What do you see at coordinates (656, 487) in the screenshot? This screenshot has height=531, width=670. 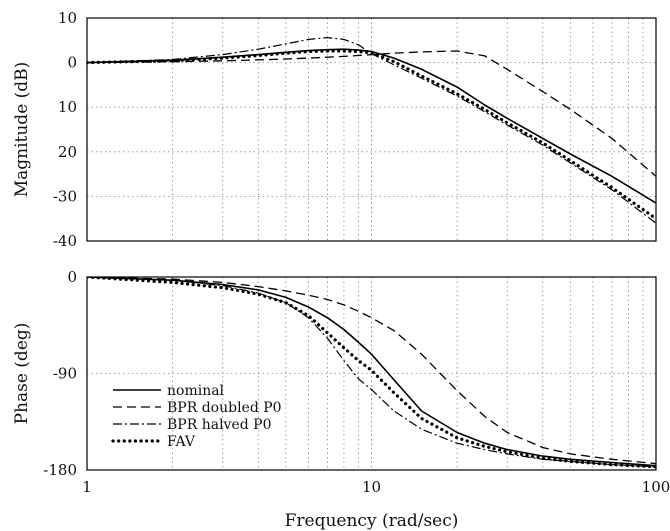 I see `x-tick-label: 100` at bounding box center [656, 487].